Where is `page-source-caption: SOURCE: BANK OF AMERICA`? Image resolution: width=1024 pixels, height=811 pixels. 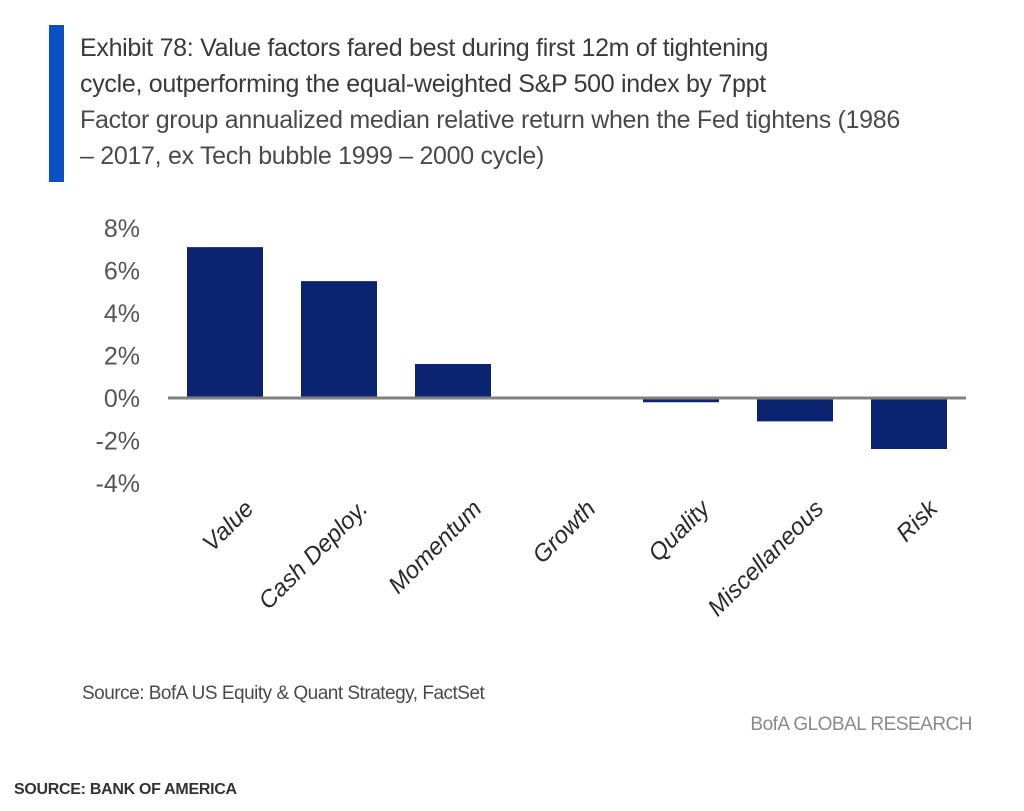
page-source-caption: SOURCE: BANK OF AMERICA is located at coordinates (125, 789).